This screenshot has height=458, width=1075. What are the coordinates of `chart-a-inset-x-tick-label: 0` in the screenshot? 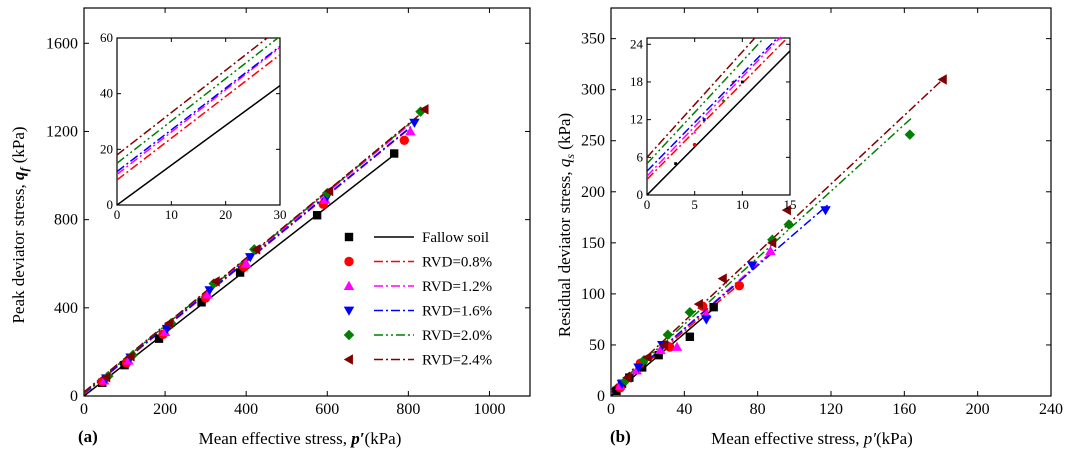 It's located at (117, 214).